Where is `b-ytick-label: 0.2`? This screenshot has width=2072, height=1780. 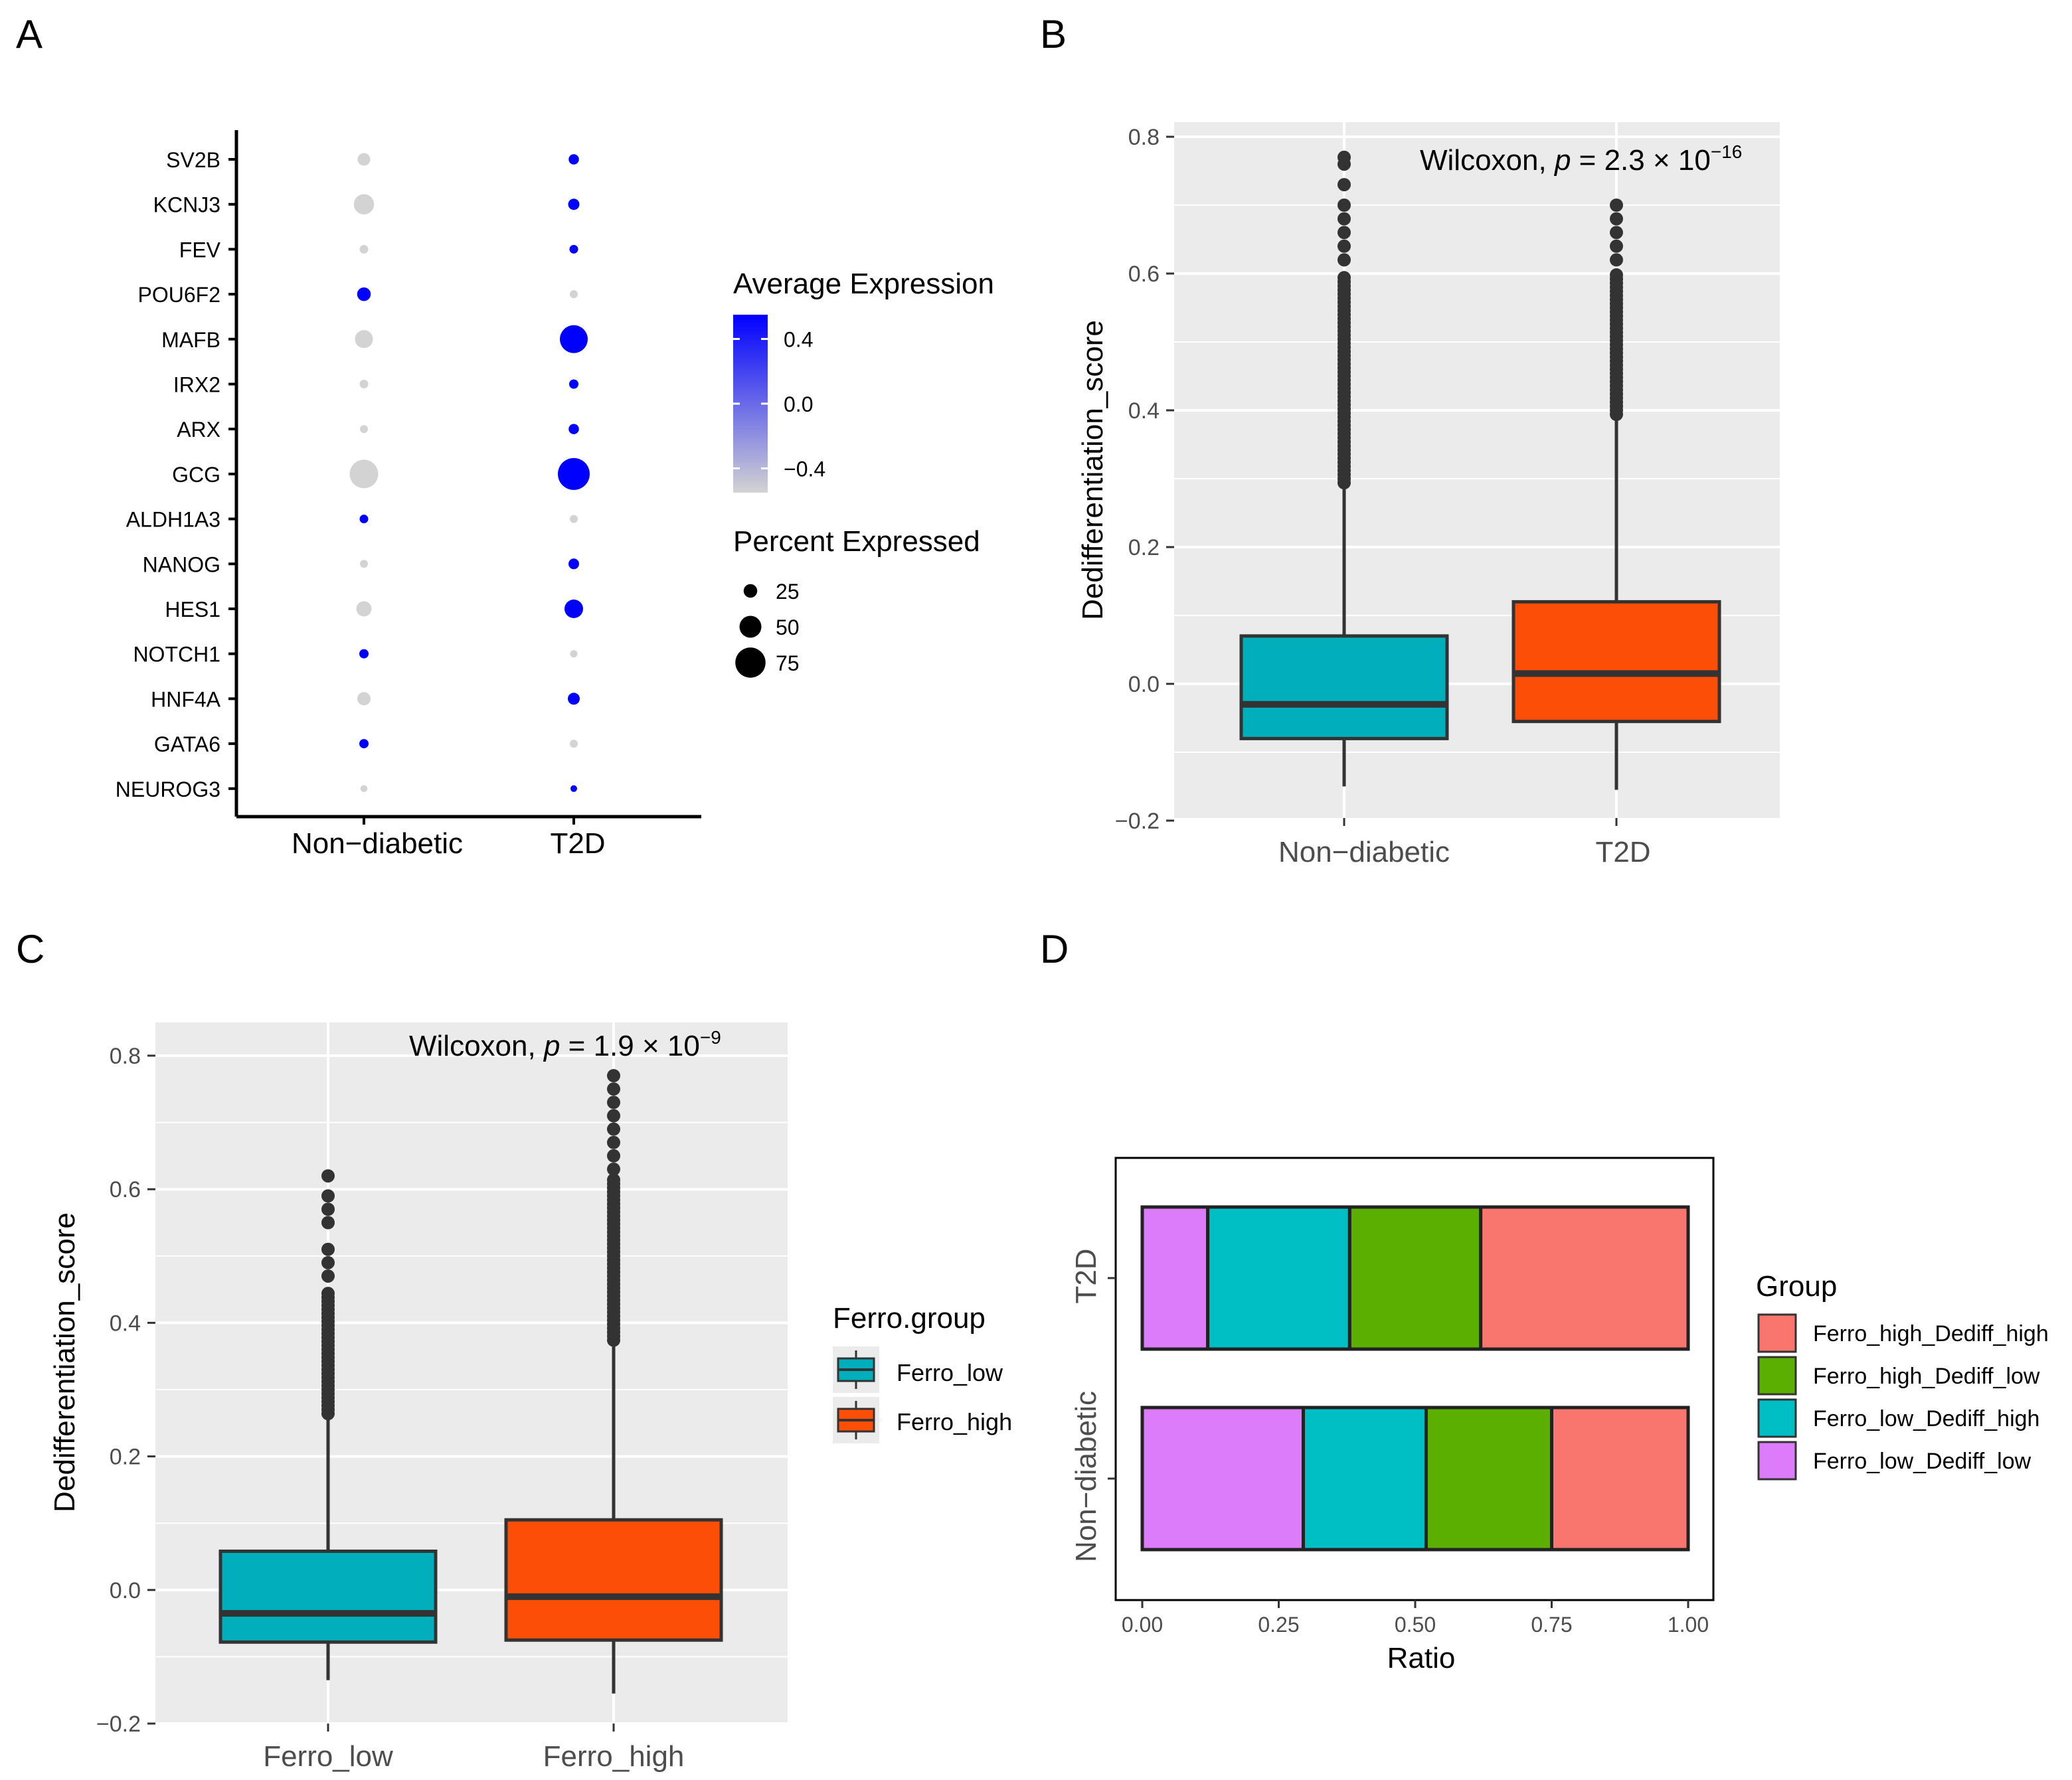 b-ytick-label: 0.2 is located at coordinates (1144, 547).